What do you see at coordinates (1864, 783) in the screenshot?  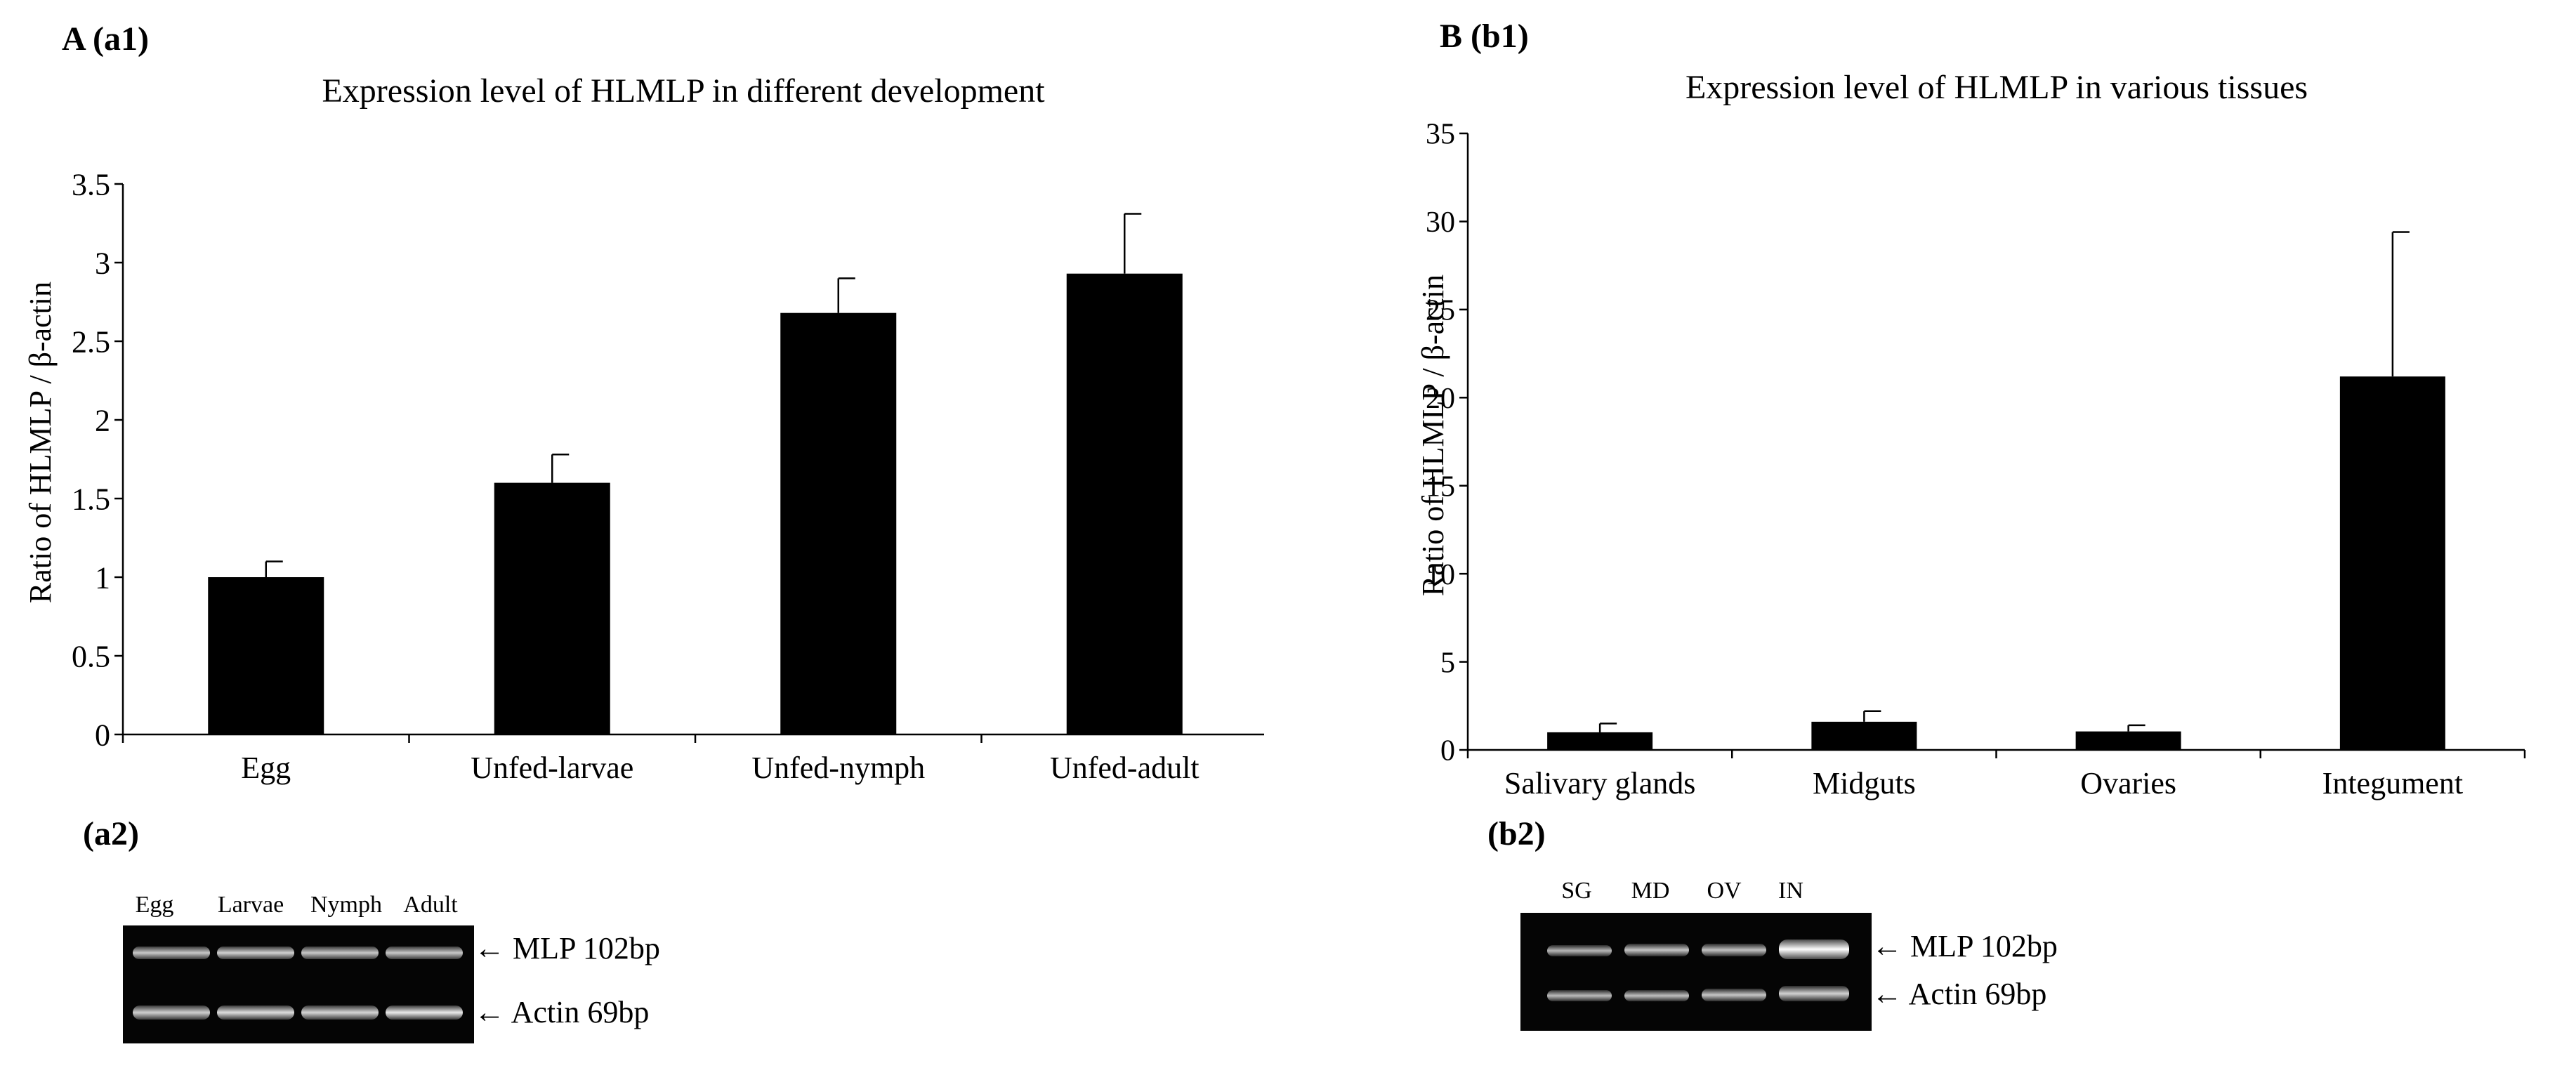 I see `x-tick-label: Midguts` at bounding box center [1864, 783].